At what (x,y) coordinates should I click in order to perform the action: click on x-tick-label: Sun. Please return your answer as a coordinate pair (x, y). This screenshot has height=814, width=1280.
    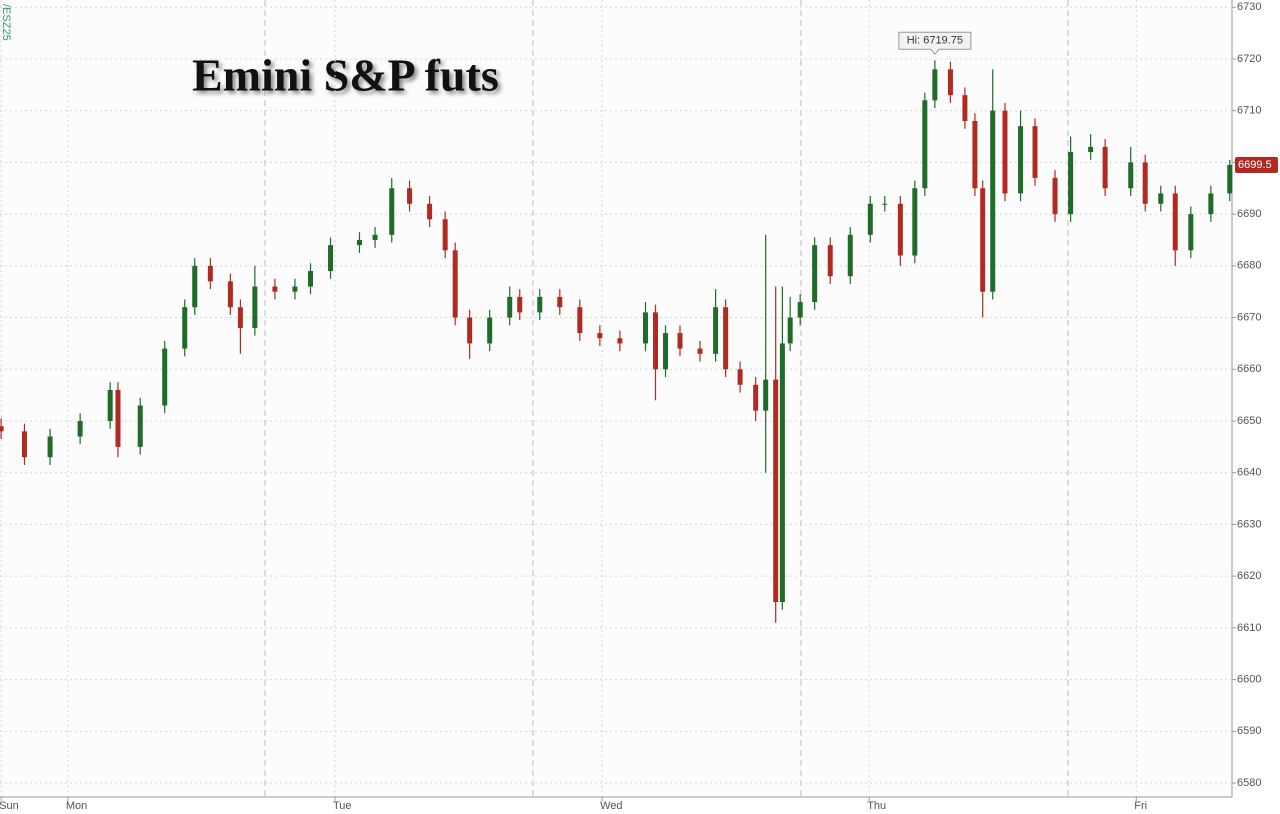
    Looking at the image, I should click on (9, 806).